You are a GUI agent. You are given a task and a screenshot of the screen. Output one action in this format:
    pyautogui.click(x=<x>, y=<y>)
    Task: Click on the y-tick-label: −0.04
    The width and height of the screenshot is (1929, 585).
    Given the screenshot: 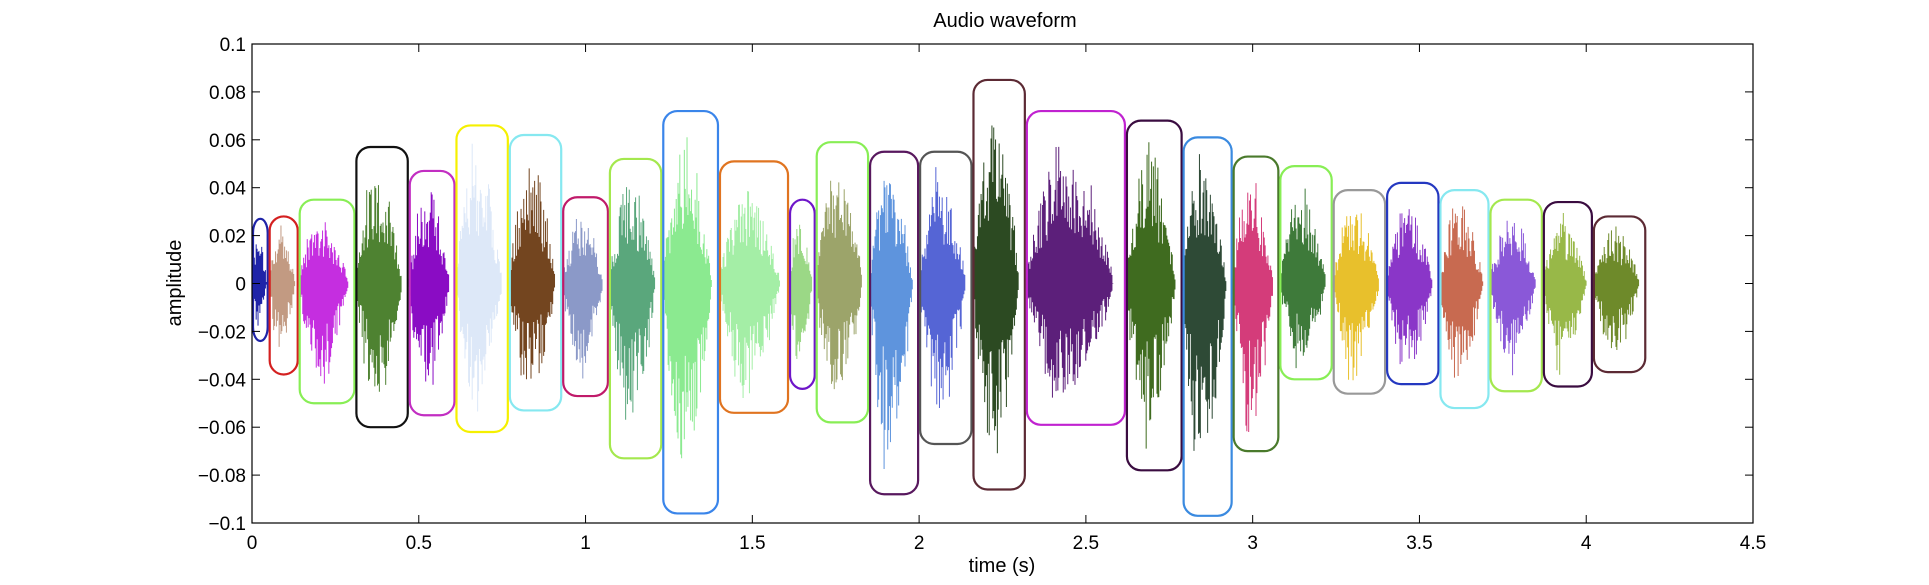 What is the action you would take?
    pyautogui.click(x=222, y=380)
    